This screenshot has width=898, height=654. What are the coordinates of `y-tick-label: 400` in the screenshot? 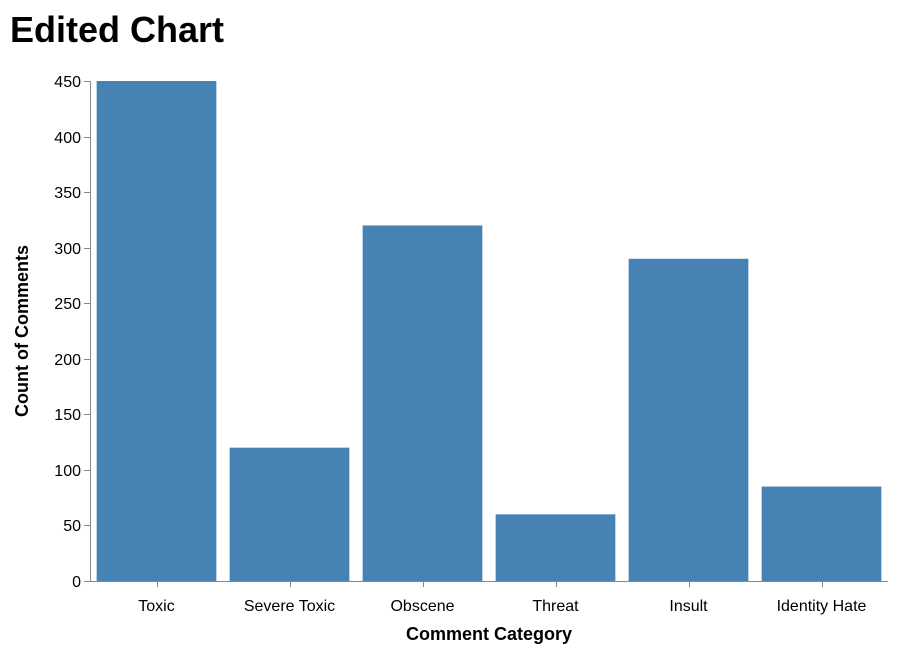 It's located at (67, 138).